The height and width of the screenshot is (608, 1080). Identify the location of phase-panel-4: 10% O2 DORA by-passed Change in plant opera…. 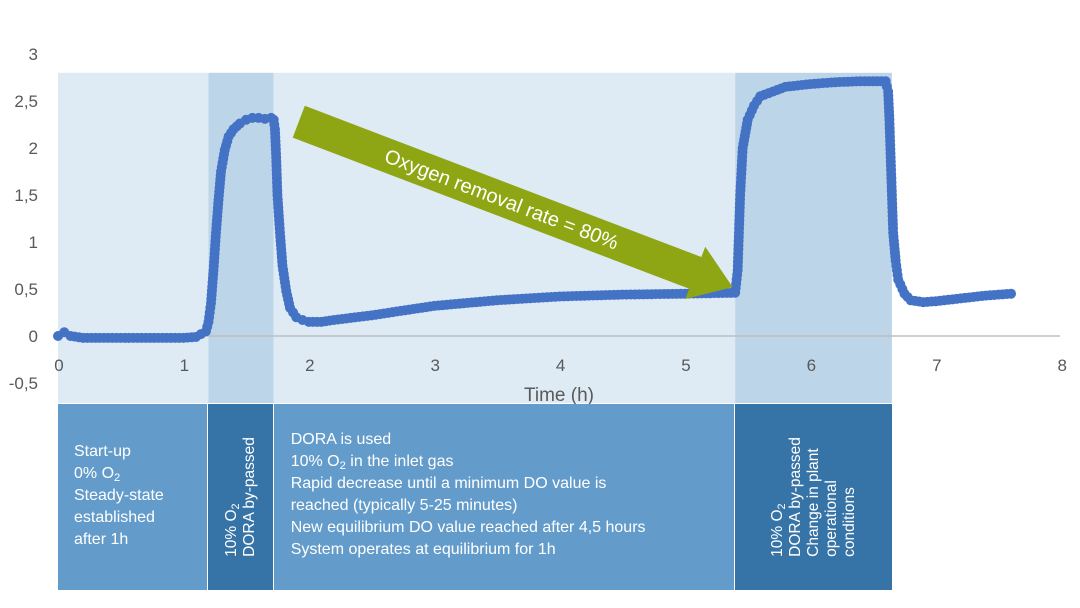
(813, 497).